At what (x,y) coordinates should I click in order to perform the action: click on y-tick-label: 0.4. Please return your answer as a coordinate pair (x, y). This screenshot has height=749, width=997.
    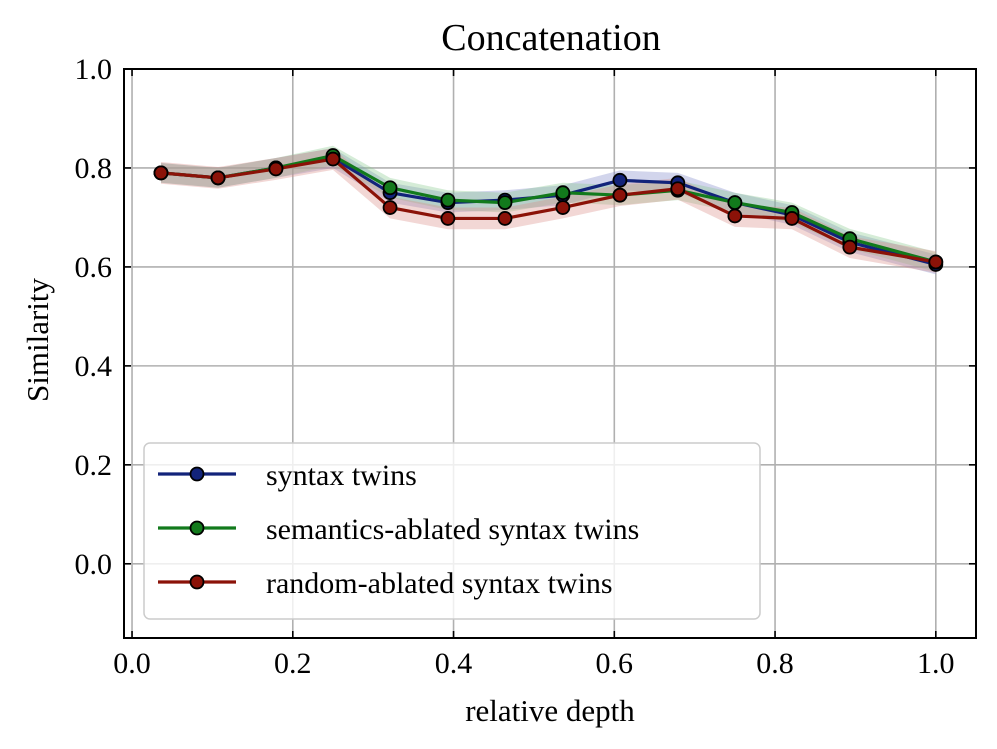
    Looking at the image, I should click on (94, 366).